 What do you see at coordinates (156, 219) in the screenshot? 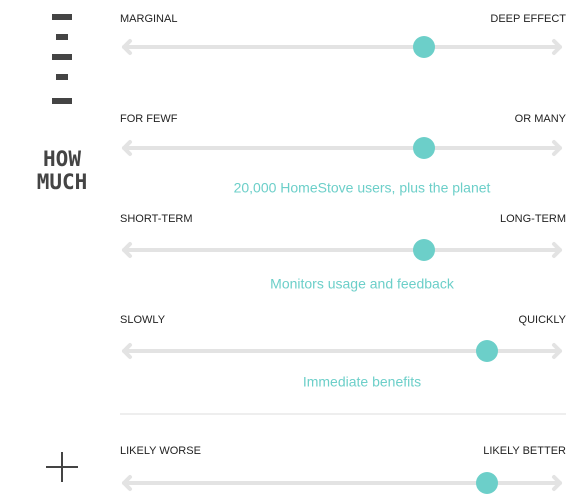
I see `slider-left-label: SHORT-TERM` at bounding box center [156, 219].